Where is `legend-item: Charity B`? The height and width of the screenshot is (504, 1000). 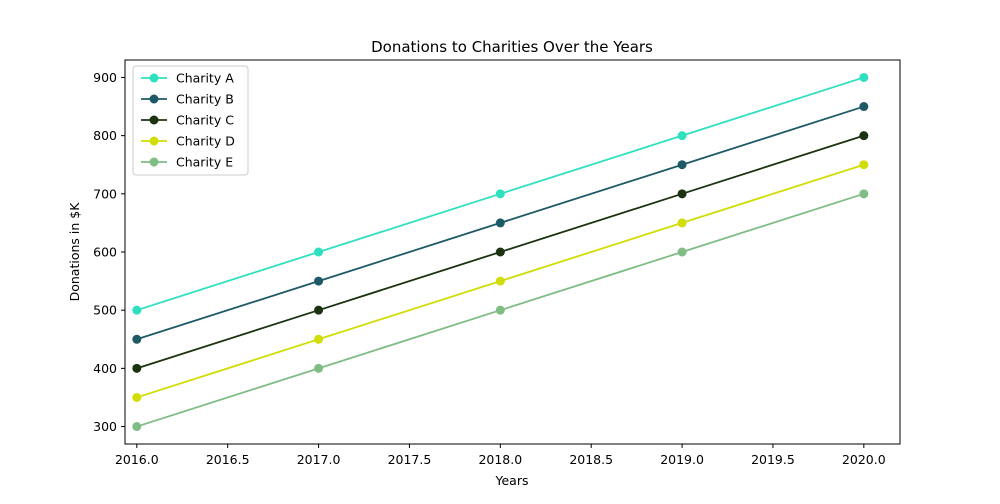
legend-item: Charity B is located at coordinates (187, 99).